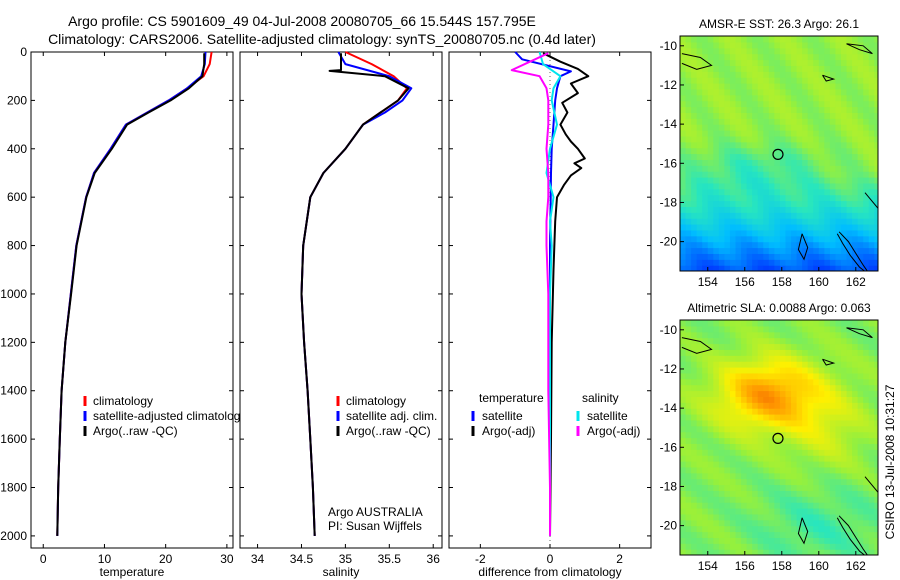 This screenshot has height=580, width=900. I want to click on salinity-legend-label: climatology, so click(376, 401).